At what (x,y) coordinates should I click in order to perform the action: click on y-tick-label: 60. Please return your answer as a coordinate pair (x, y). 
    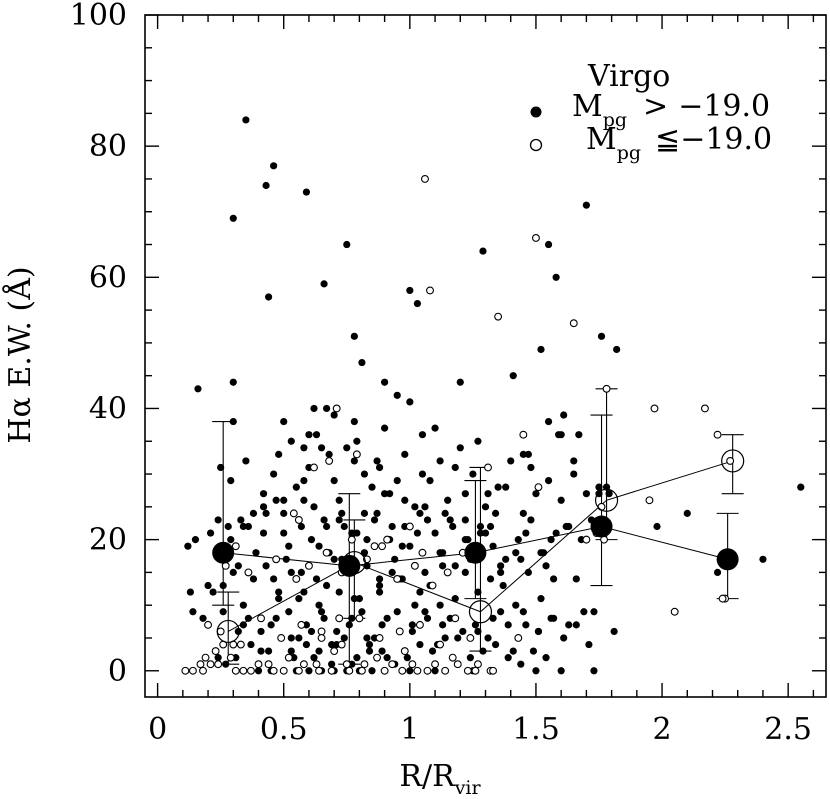
    Looking at the image, I should click on (108, 277).